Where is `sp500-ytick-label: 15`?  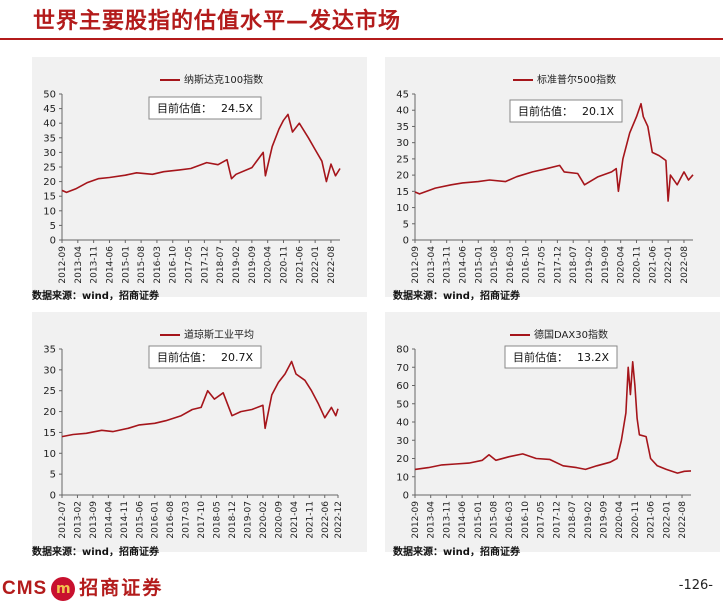 sp500-ytick-label: 15 is located at coordinates (402, 192).